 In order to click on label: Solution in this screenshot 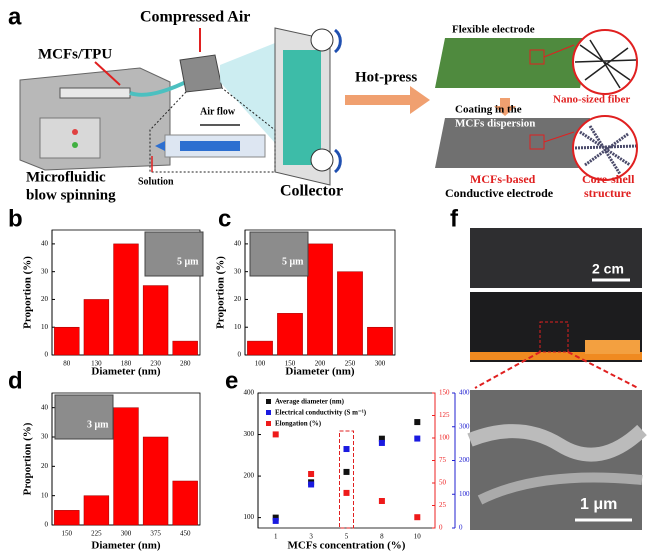, I will do `click(156, 181)`.